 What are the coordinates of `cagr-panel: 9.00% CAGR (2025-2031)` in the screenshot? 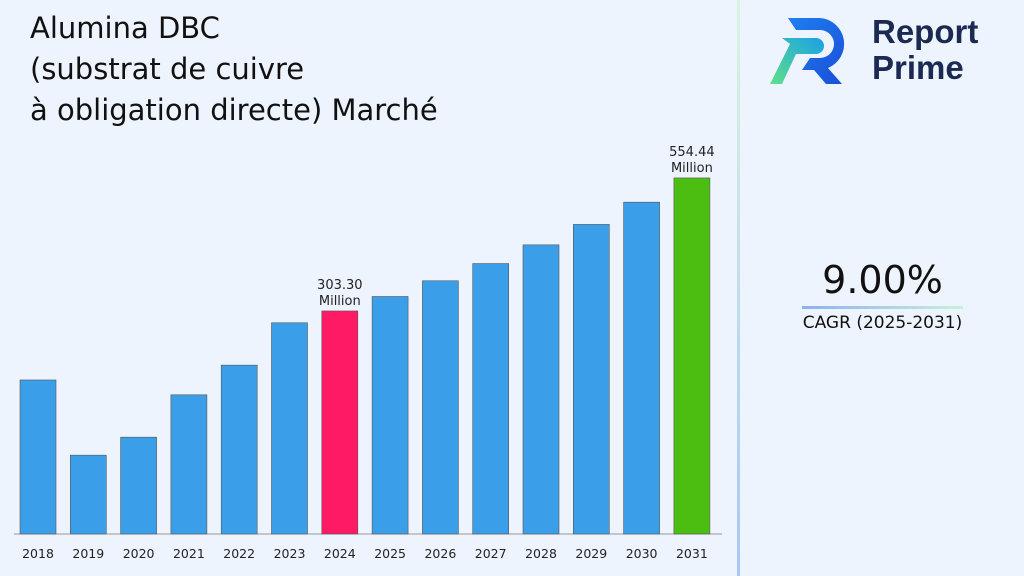 It's located at (882, 295).